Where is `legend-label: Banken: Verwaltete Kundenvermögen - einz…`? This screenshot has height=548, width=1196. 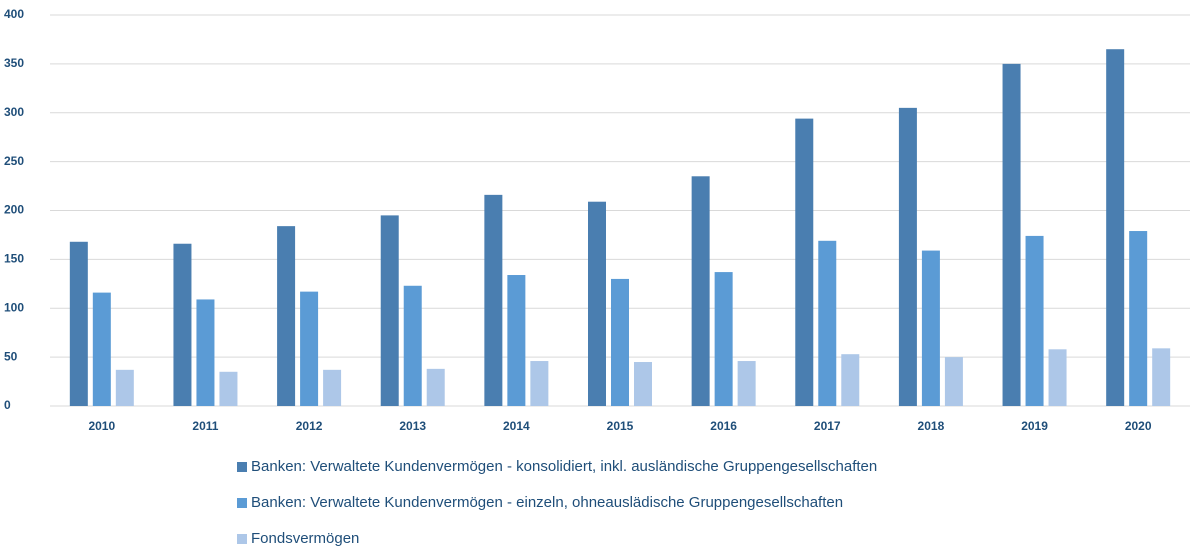 legend-label: Banken: Verwaltete Kundenvermögen - einz… is located at coordinates (547, 502).